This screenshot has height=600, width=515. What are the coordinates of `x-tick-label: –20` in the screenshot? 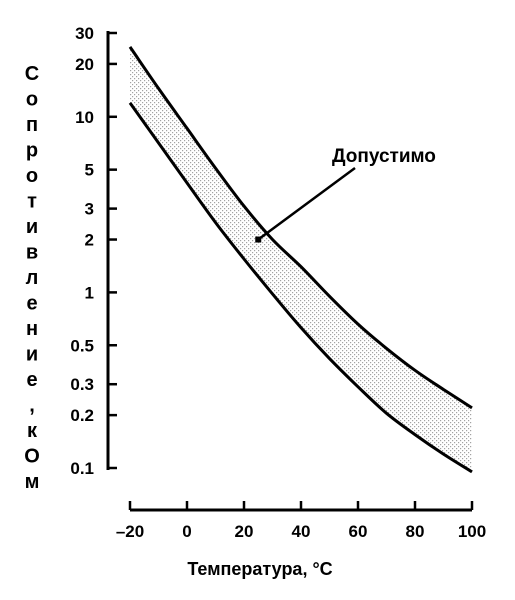 It's located at (130, 531).